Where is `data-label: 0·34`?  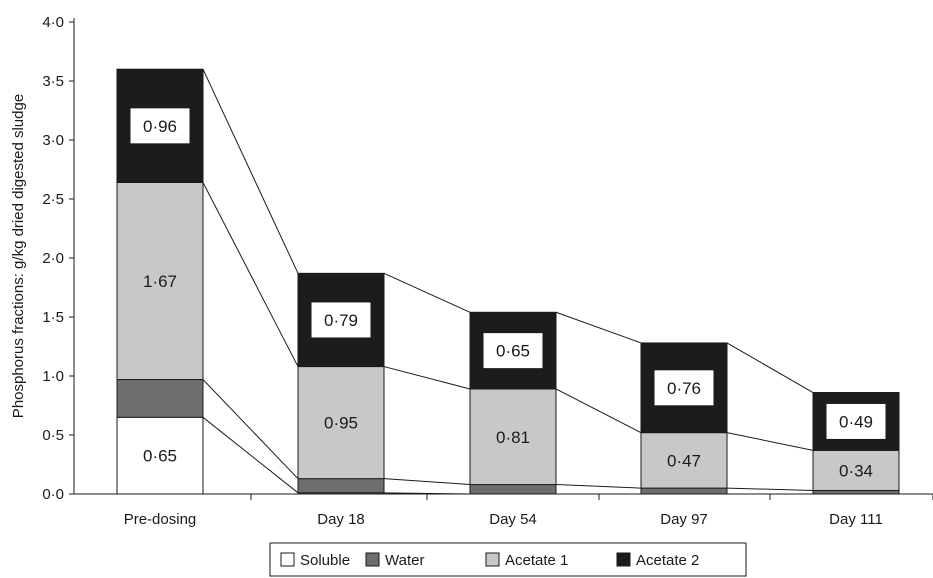 data-label: 0·34 is located at coordinates (856, 470).